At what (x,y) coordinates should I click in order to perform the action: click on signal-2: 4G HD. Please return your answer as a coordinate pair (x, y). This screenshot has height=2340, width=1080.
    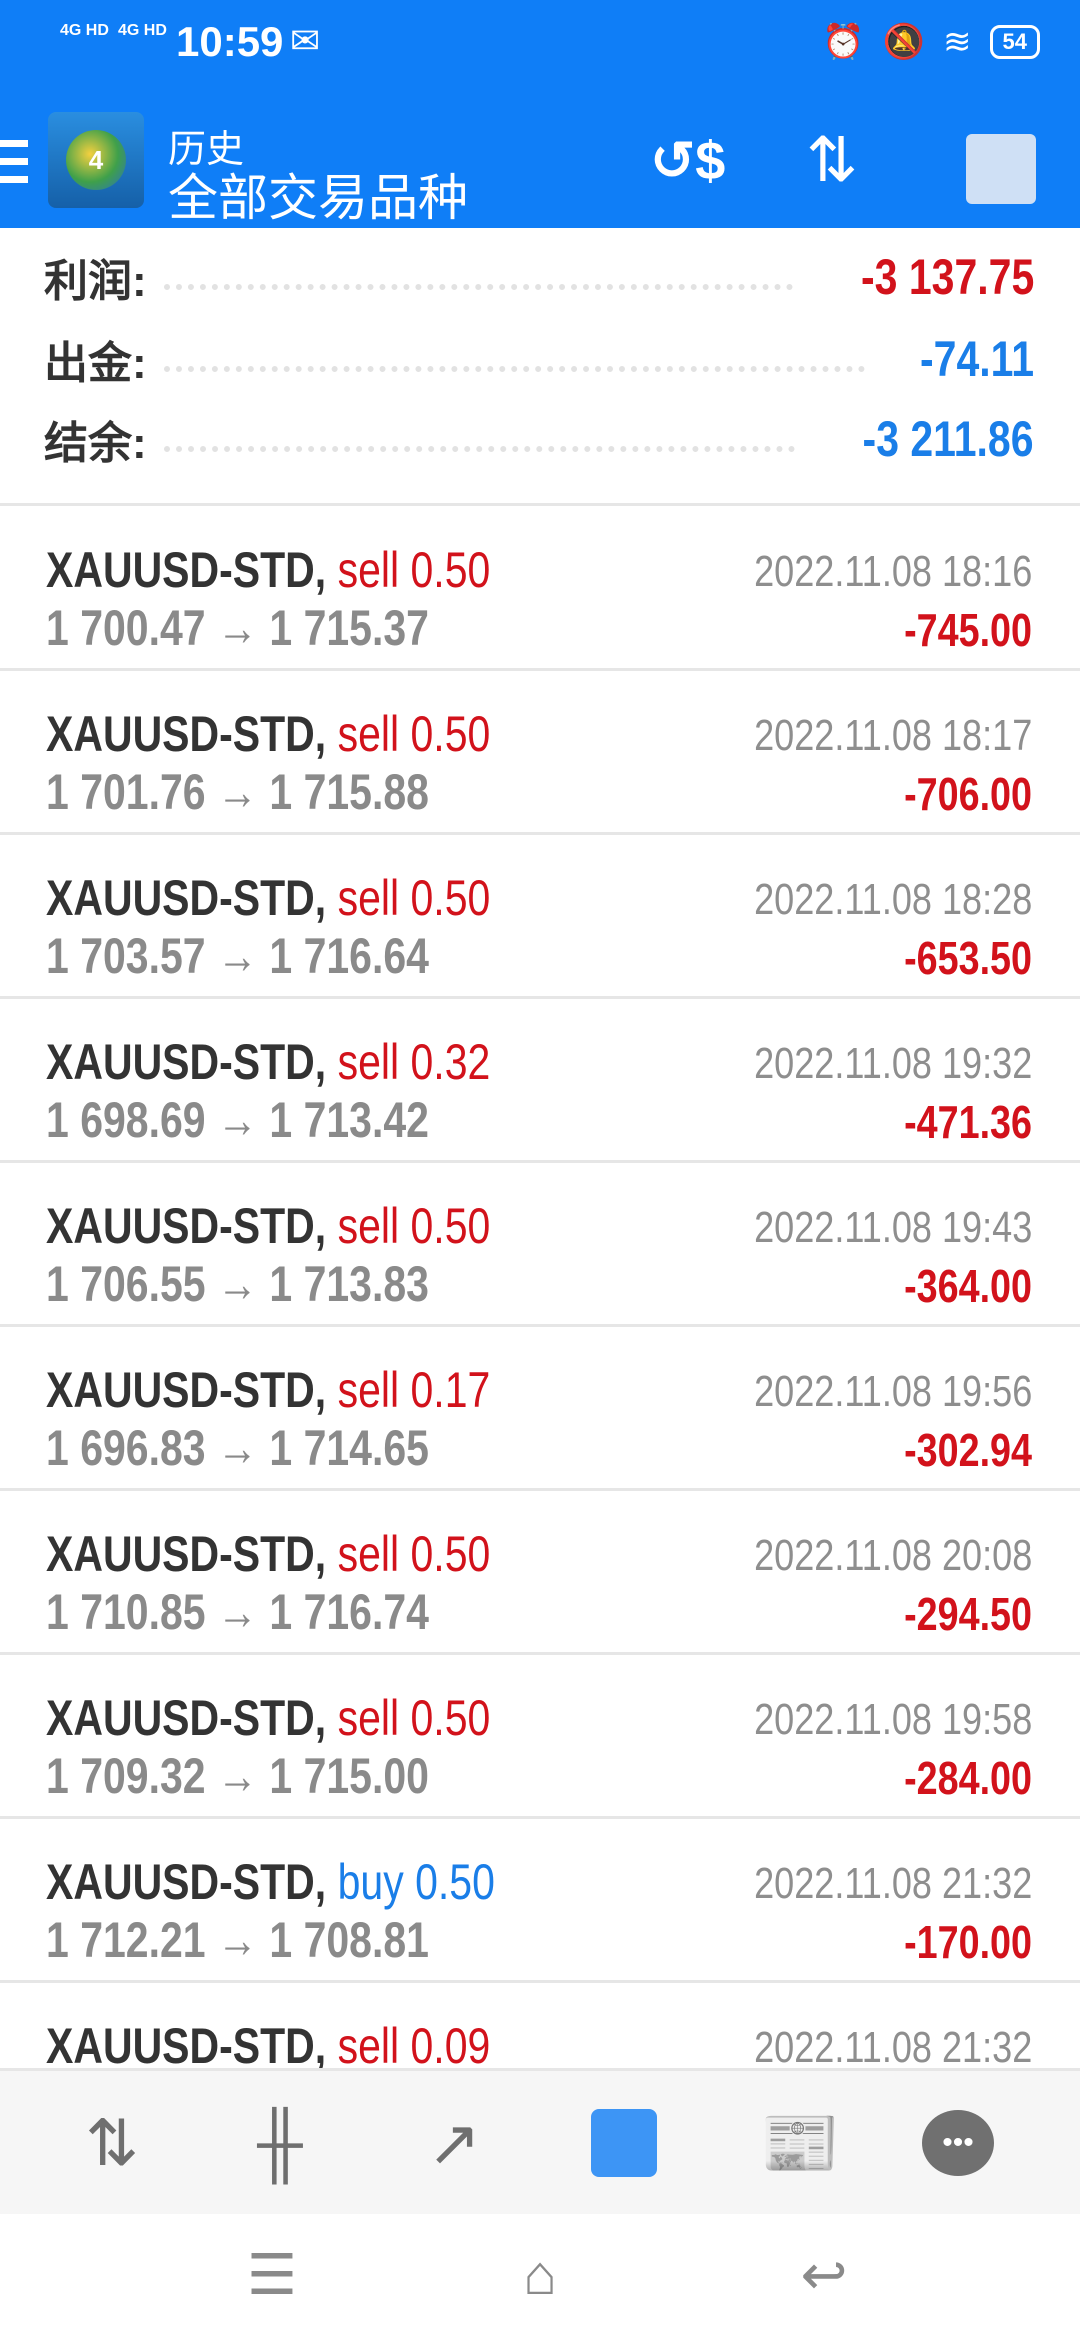
    Looking at the image, I should click on (142, 30).